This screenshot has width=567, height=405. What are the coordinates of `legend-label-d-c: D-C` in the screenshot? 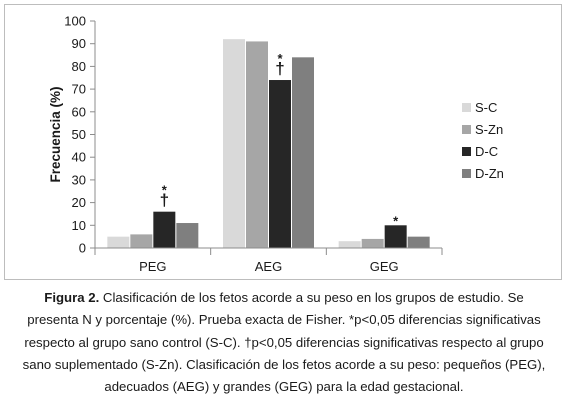 It's located at (486, 151).